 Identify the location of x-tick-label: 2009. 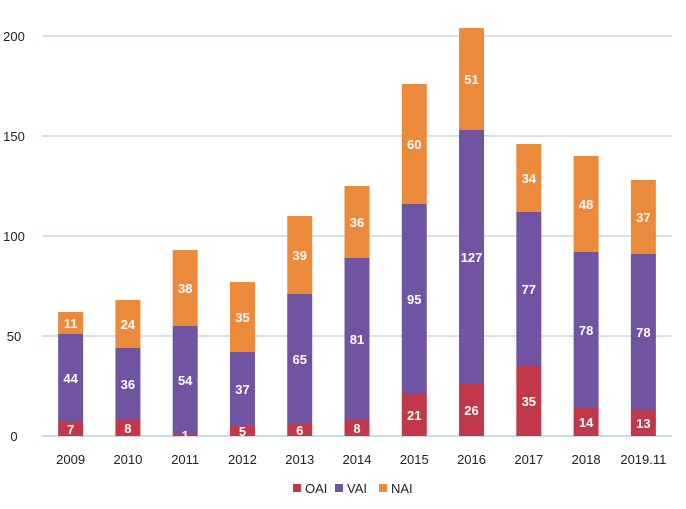
(70, 459).